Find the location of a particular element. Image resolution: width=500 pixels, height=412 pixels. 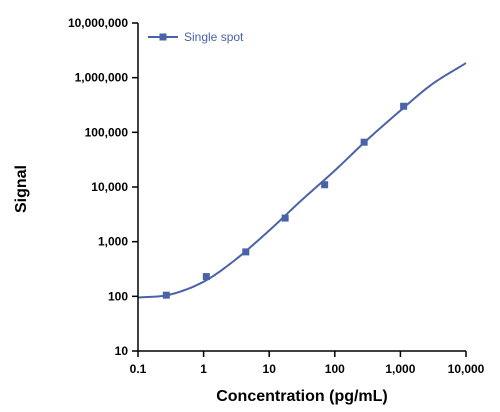

x-tick-label: 100 is located at coordinates (335, 369).